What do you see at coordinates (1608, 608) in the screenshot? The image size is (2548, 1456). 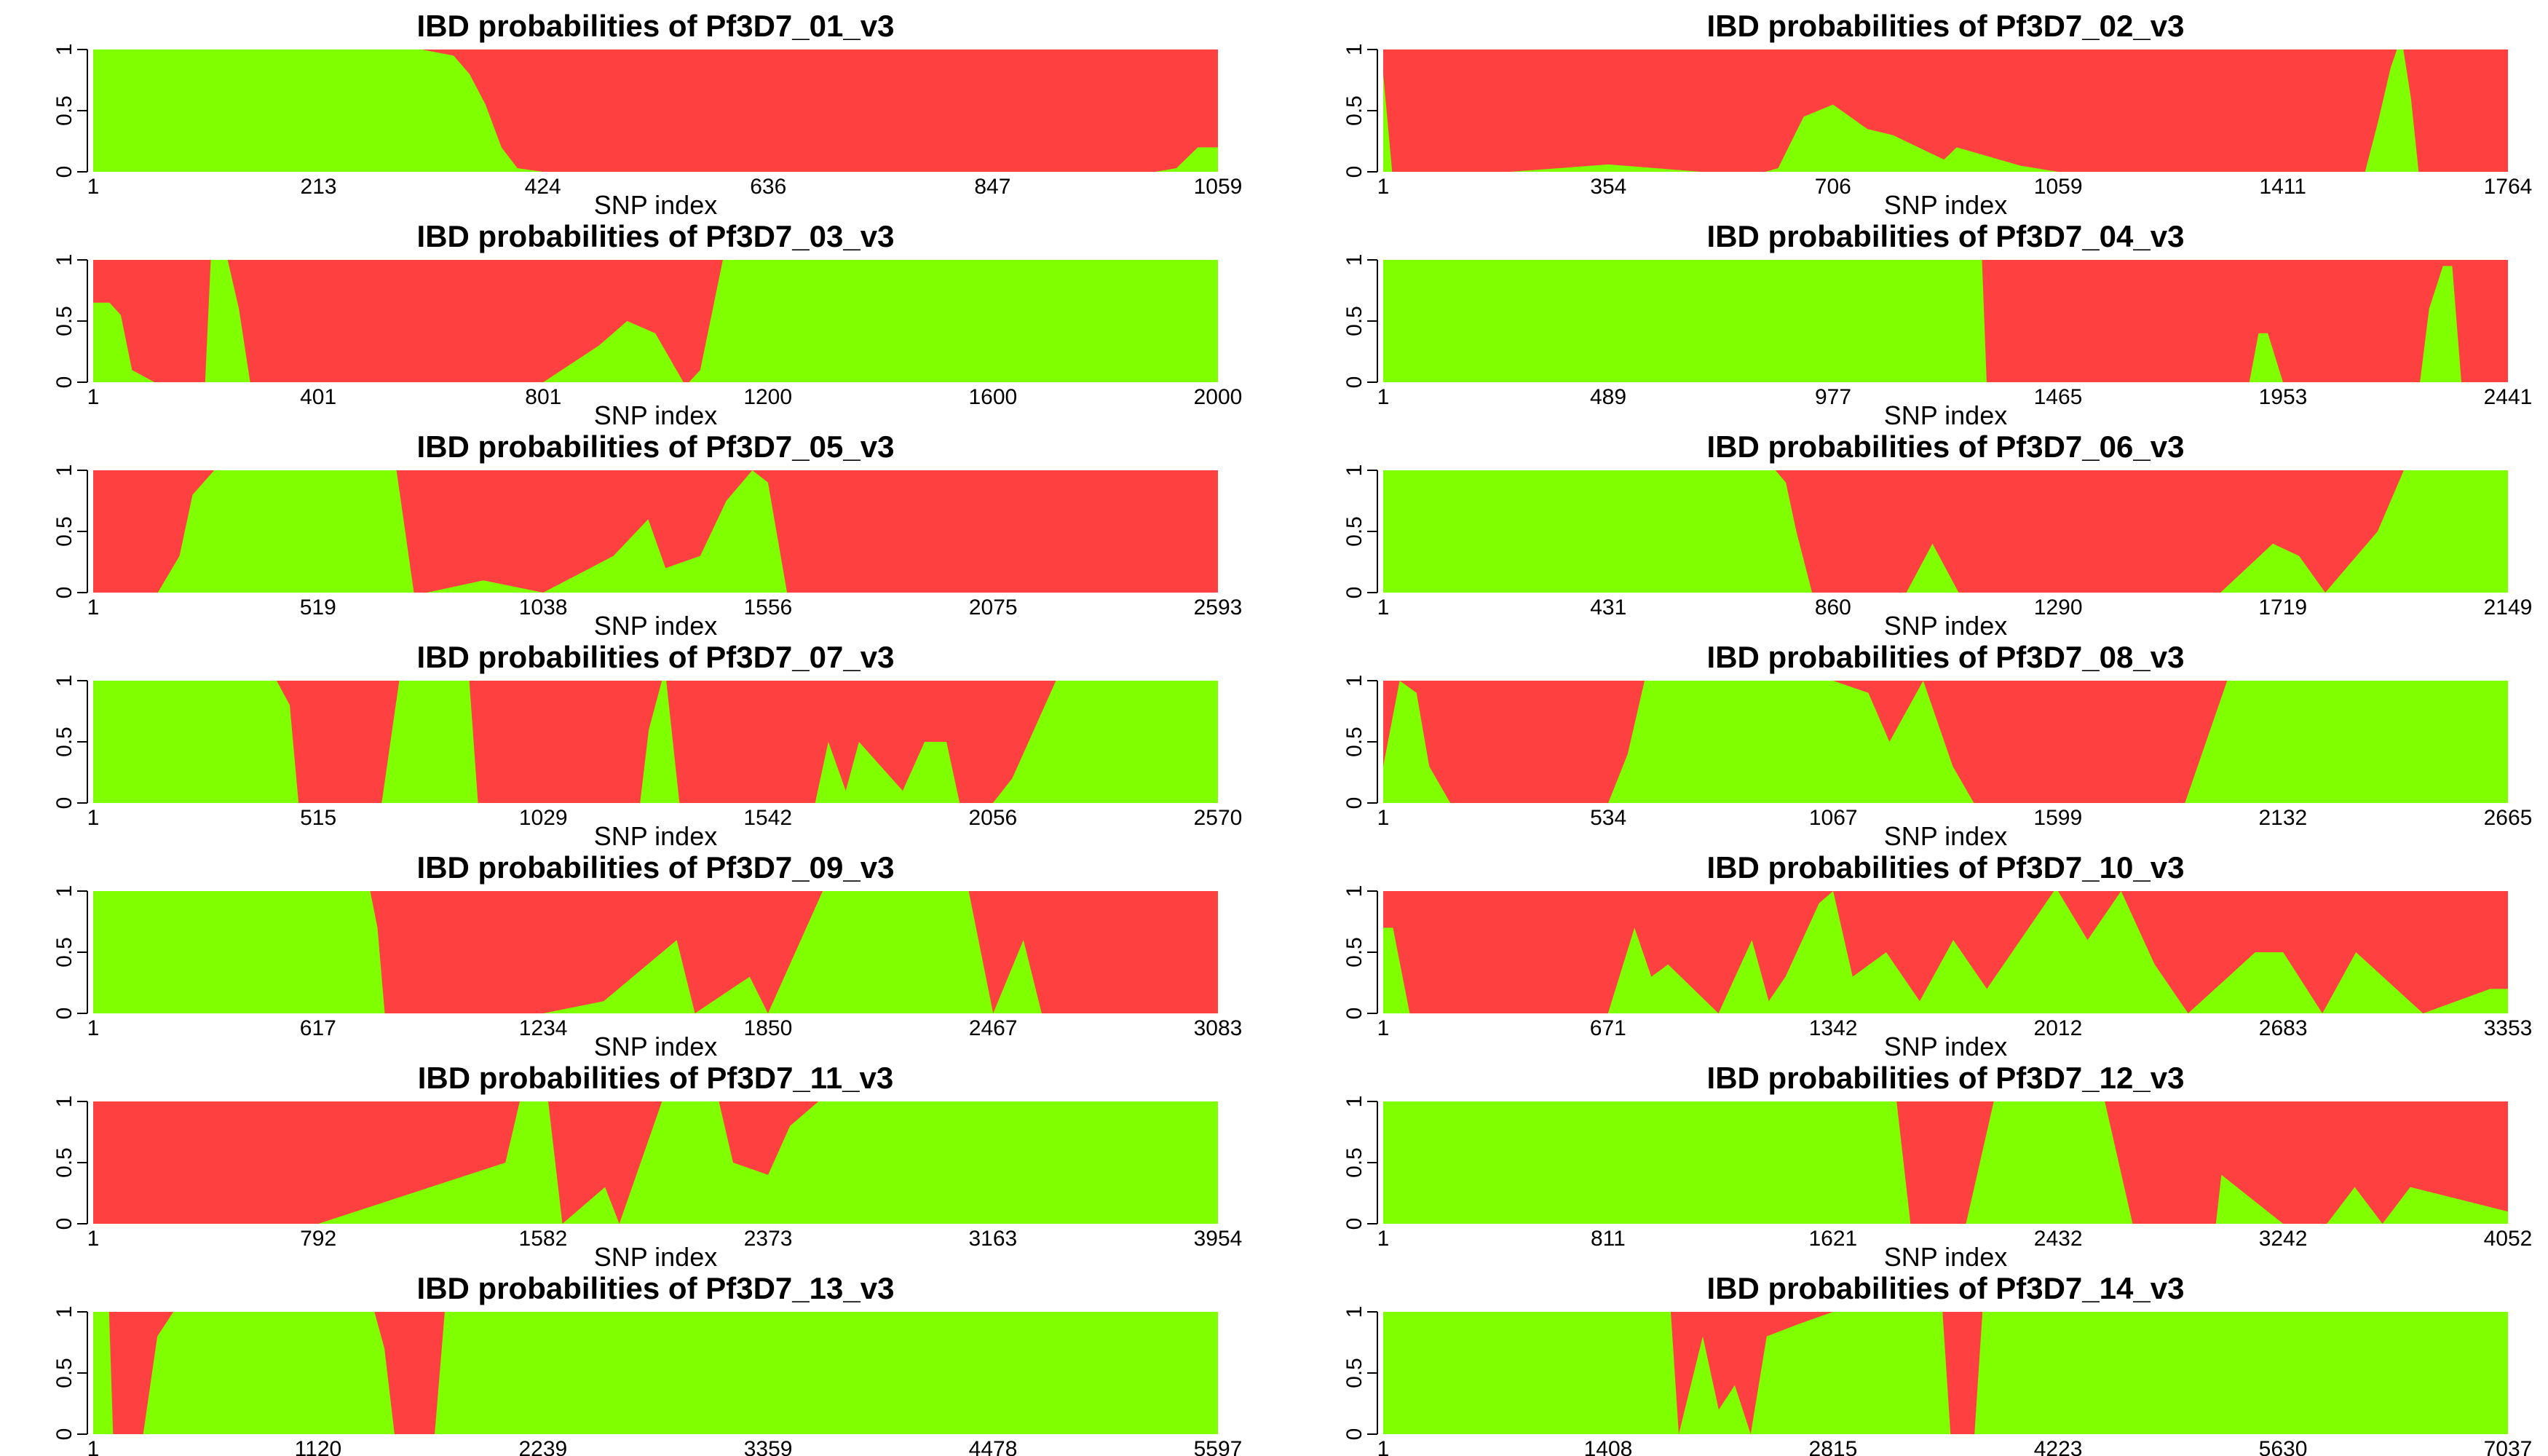 I see `x-tick-label: 431` at bounding box center [1608, 608].